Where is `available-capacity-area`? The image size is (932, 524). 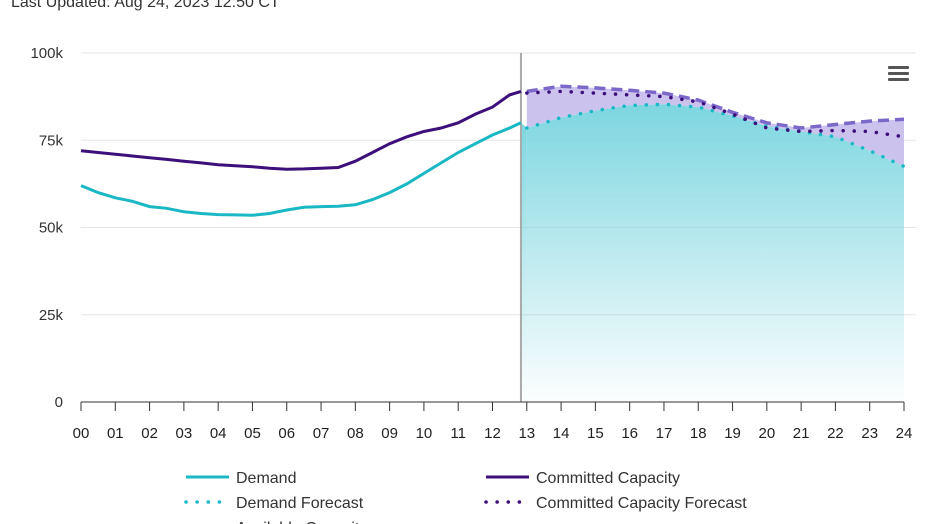
available-capacity-area is located at coordinates (715, 126).